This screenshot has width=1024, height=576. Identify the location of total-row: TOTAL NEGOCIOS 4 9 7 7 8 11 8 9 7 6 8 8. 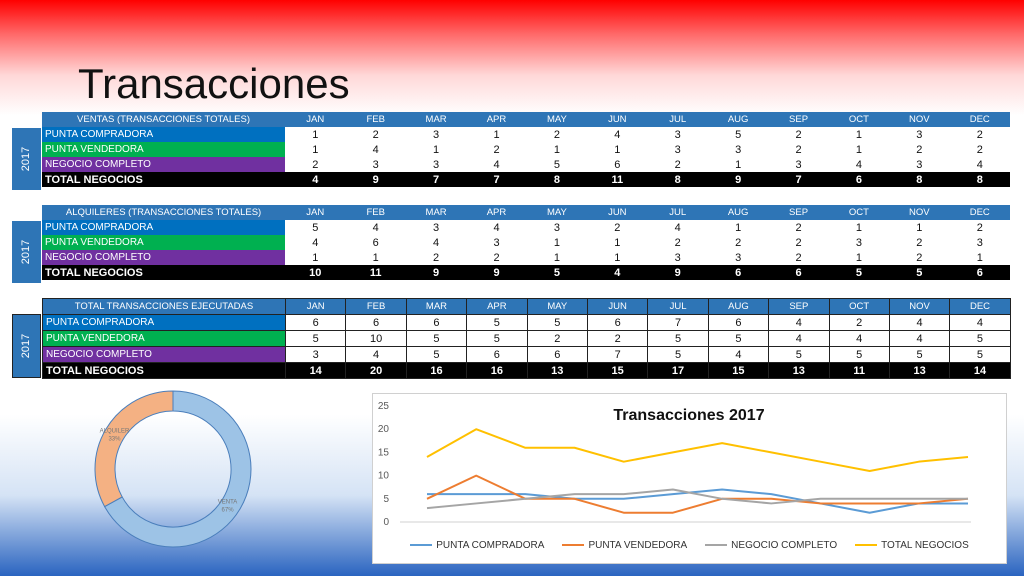
(526, 179).